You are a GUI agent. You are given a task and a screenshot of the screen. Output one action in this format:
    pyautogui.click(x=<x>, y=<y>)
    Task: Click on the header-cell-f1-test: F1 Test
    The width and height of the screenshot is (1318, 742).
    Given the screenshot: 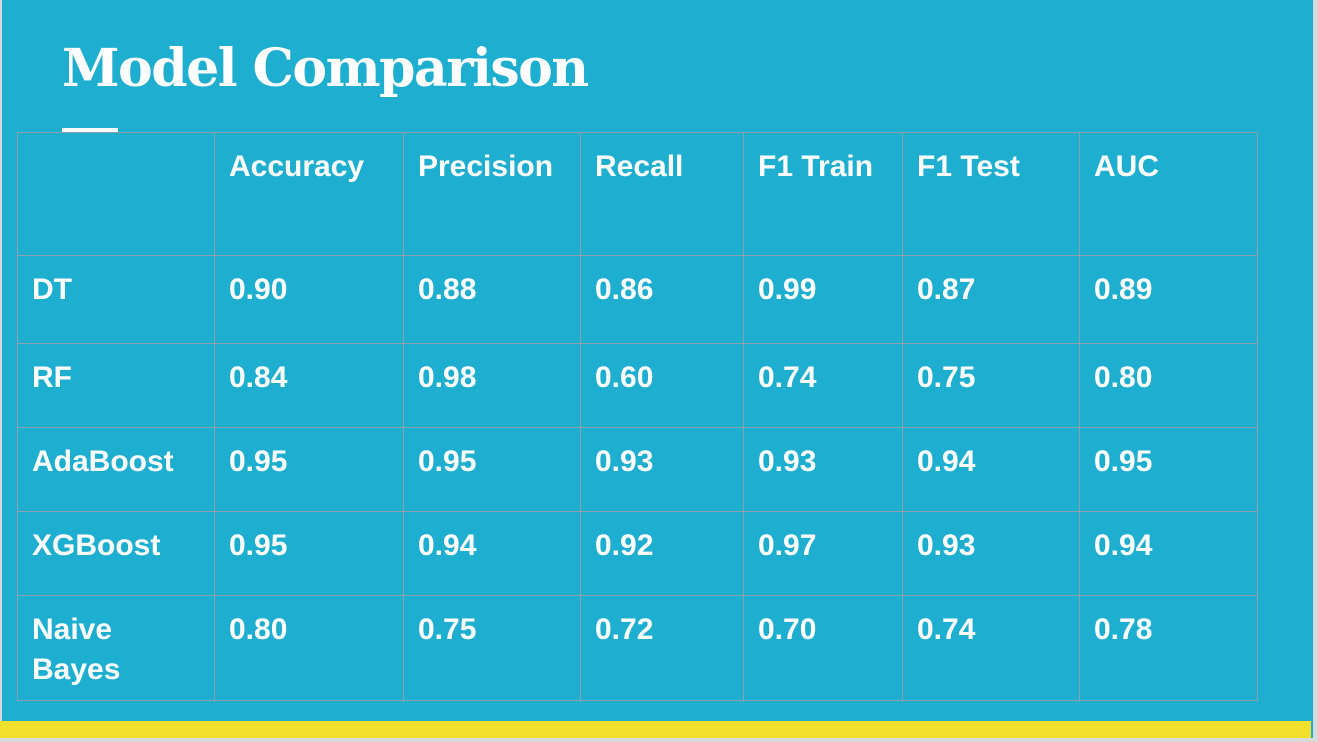 What is the action you would take?
    pyautogui.click(x=991, y=194)
    